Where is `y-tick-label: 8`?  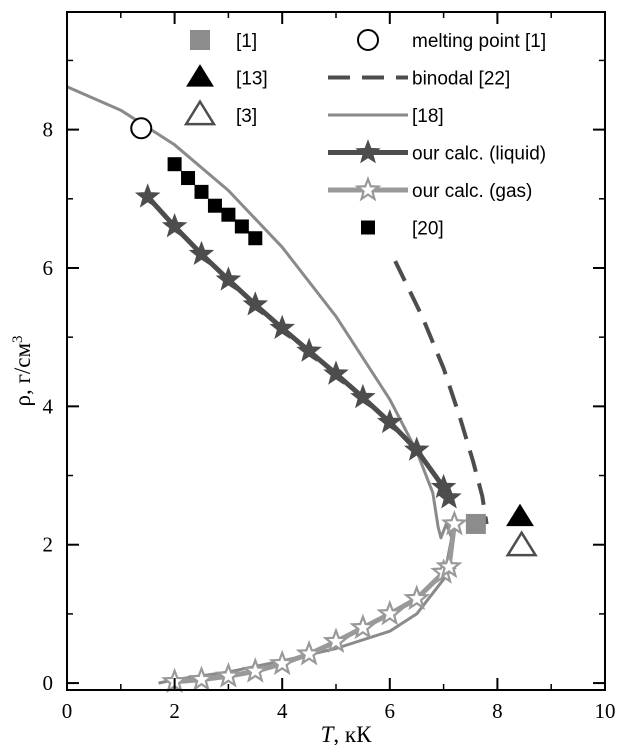 y-tick-label: 8 is located at coordinates (48, 130).